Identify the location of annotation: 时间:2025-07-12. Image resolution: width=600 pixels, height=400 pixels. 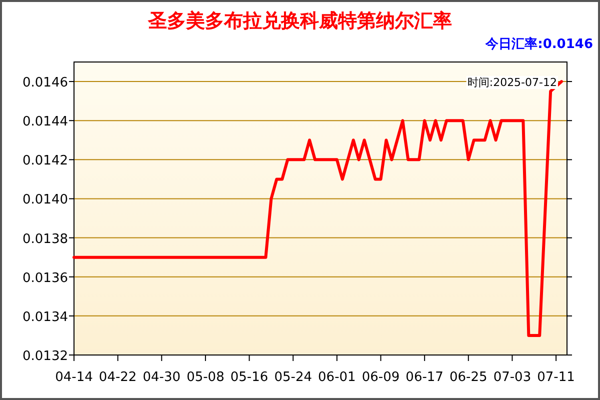
(512, 82).